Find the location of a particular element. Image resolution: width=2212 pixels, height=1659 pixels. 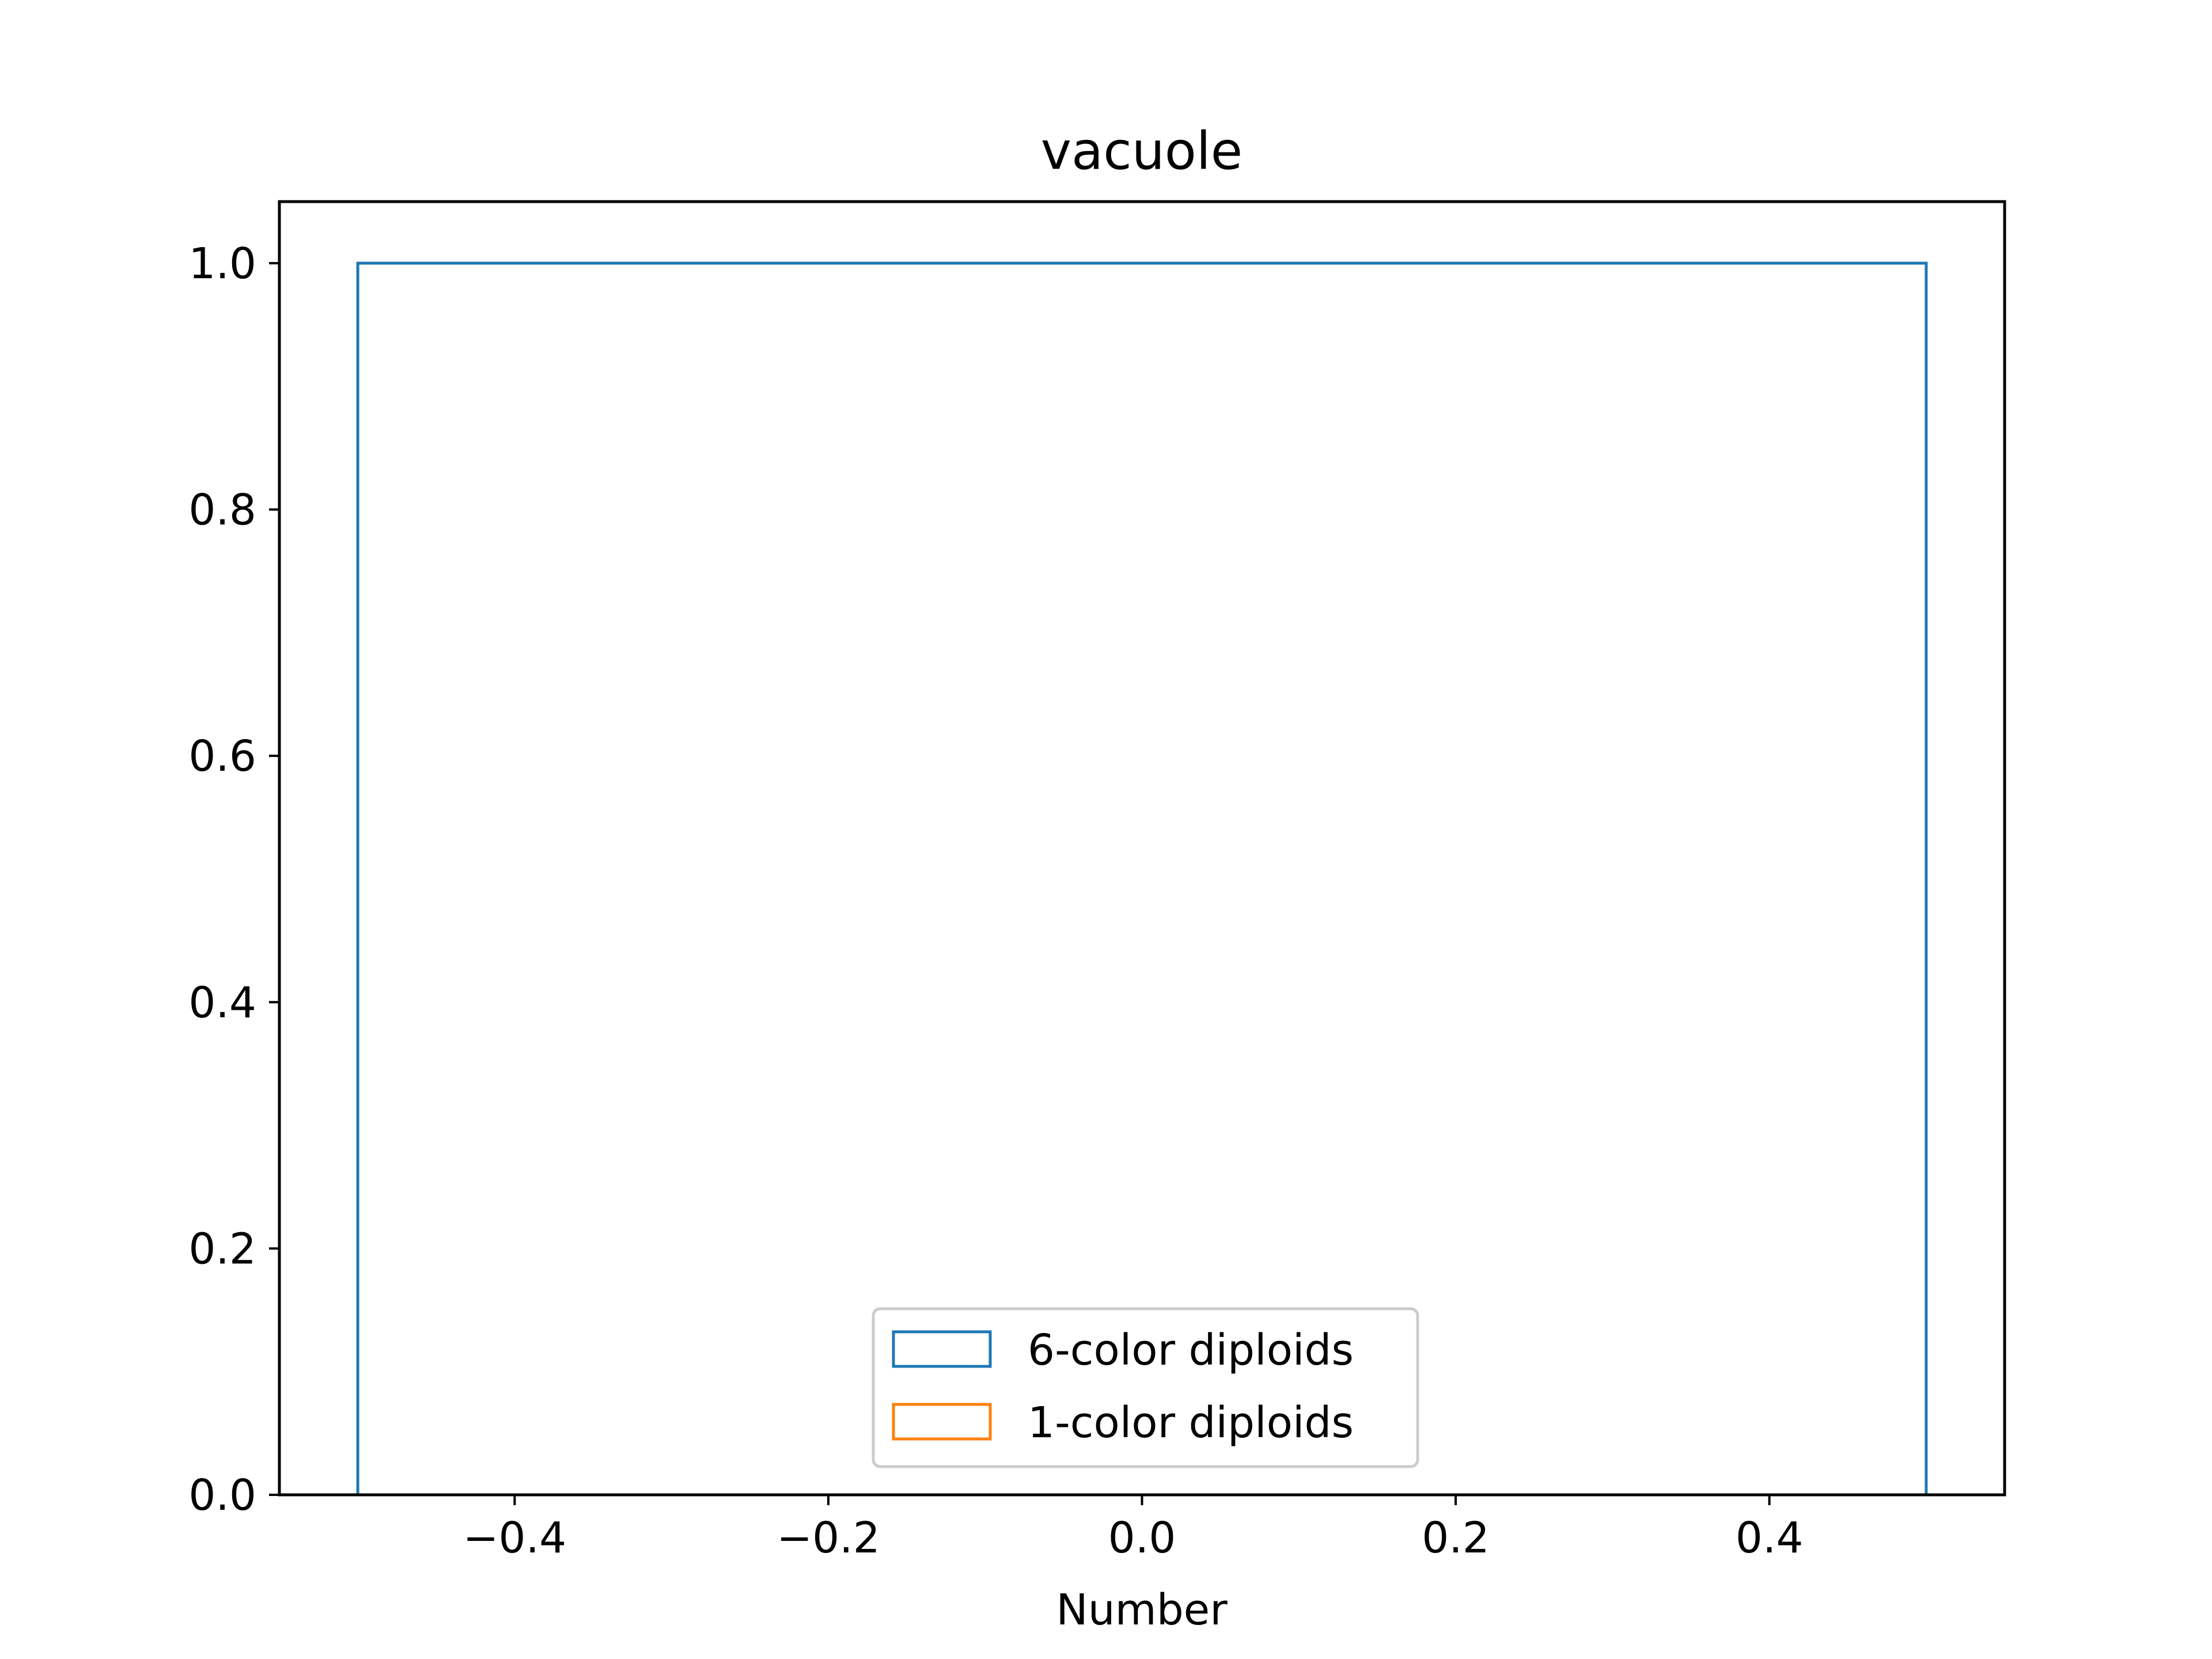

legend-label-1: 1-color diploids is located at coordinates (1191, 1423).